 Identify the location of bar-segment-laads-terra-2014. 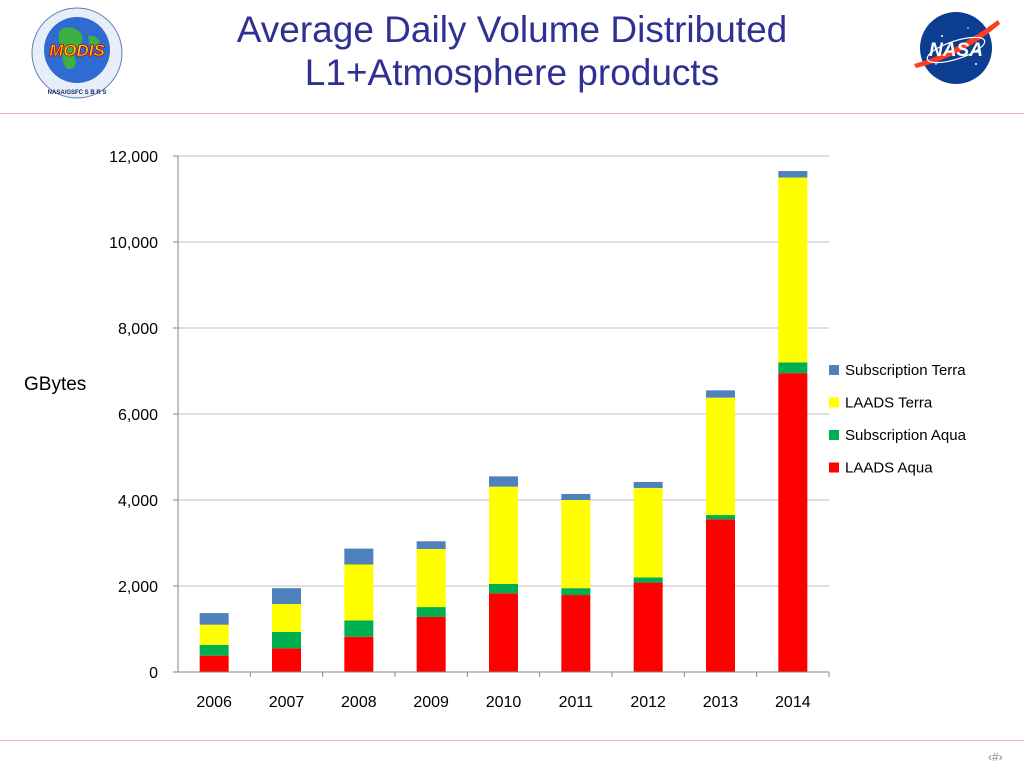
(793, 270).